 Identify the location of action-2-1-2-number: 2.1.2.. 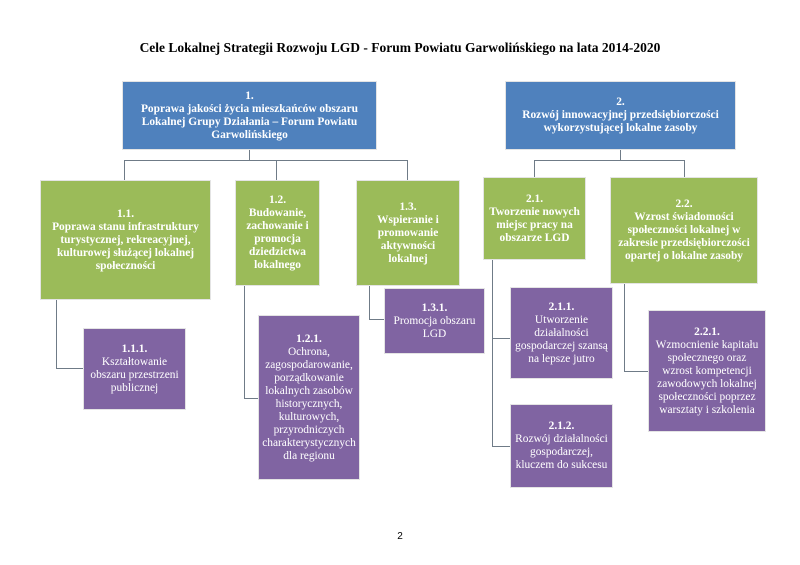
(562, 426).